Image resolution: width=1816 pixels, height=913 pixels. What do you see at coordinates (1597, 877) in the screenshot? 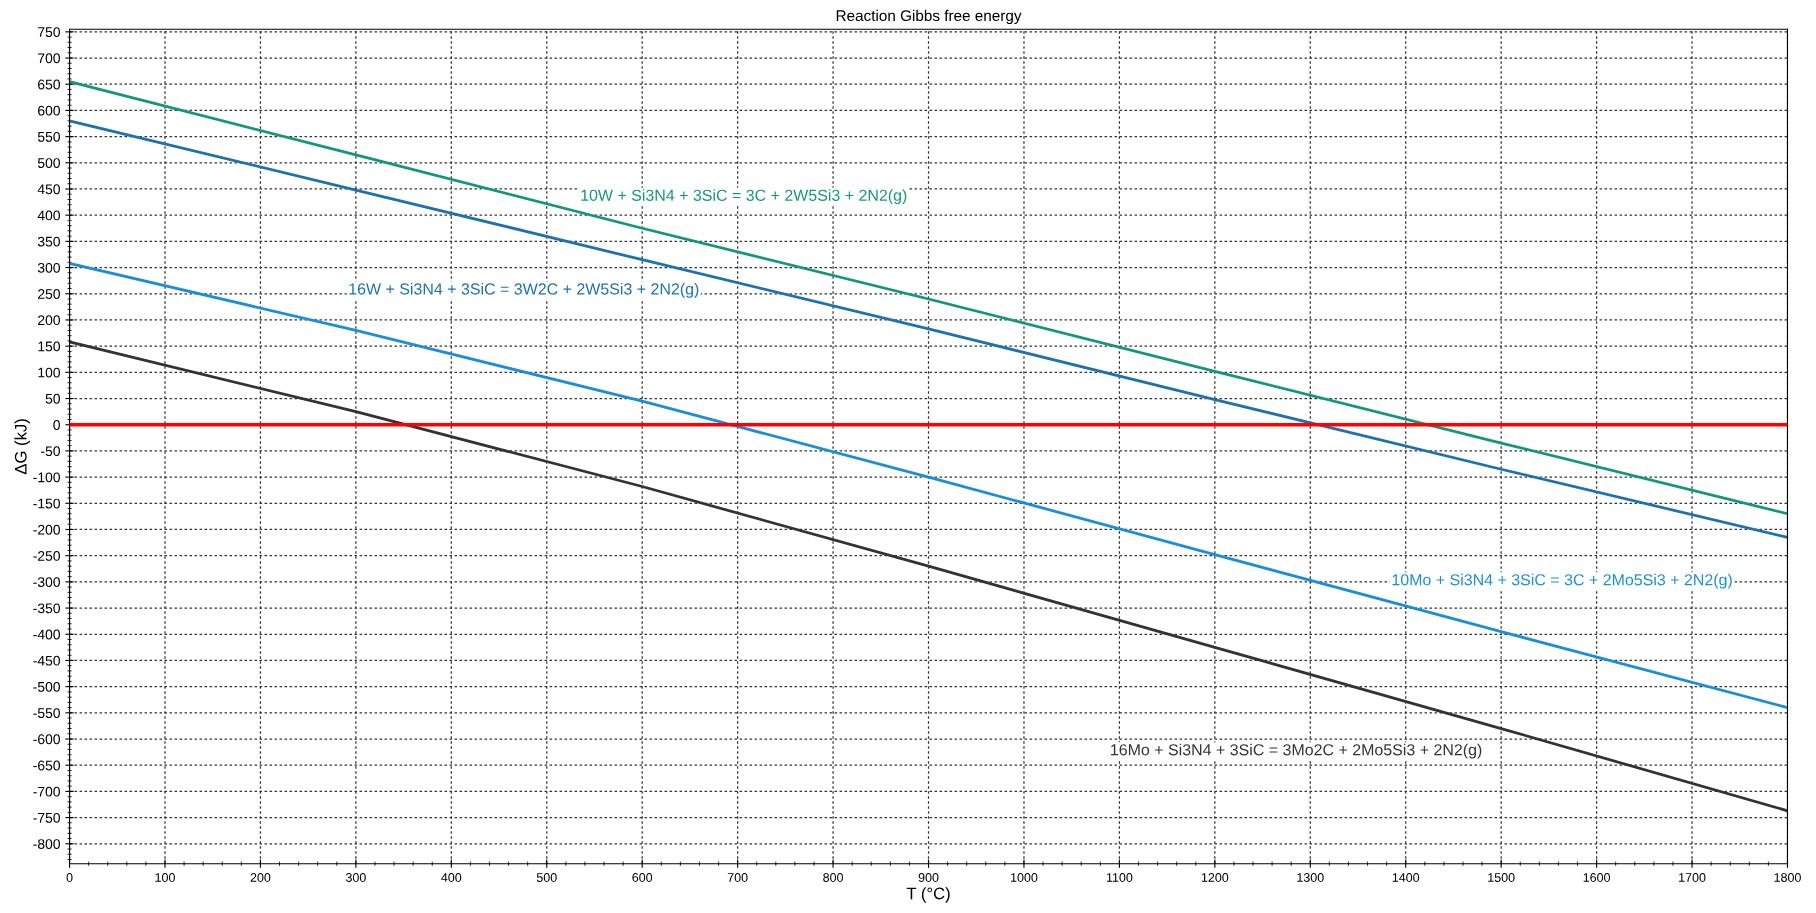
I see `x-tick-label: 1600` at bounding box center [1597, 877].